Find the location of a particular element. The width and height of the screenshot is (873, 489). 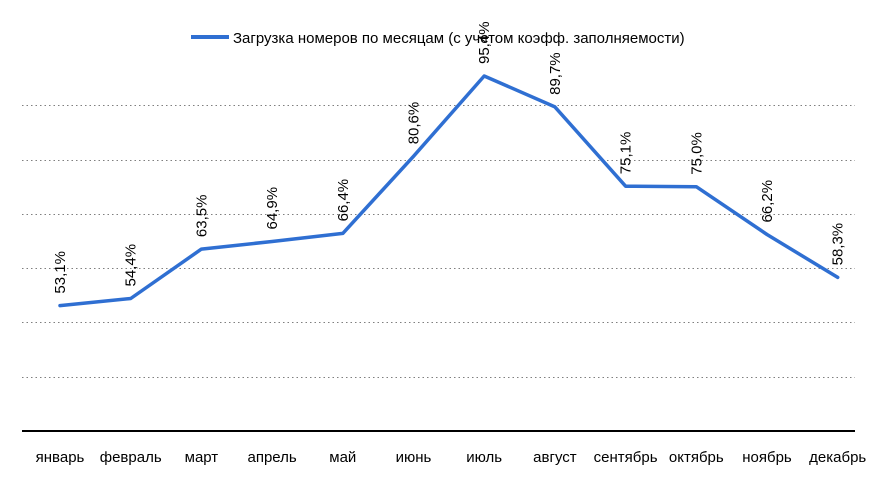

data-label: 58,3% is located at coordinates (838, 244).